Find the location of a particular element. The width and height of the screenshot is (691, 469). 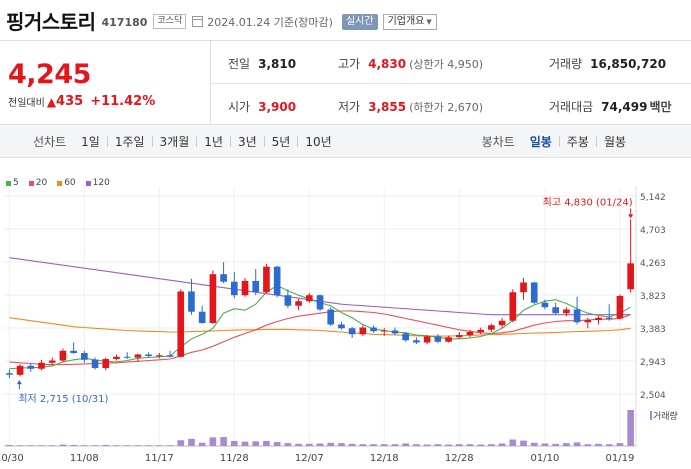

tab-3y: 3년 is located at coordinates (247, 142).